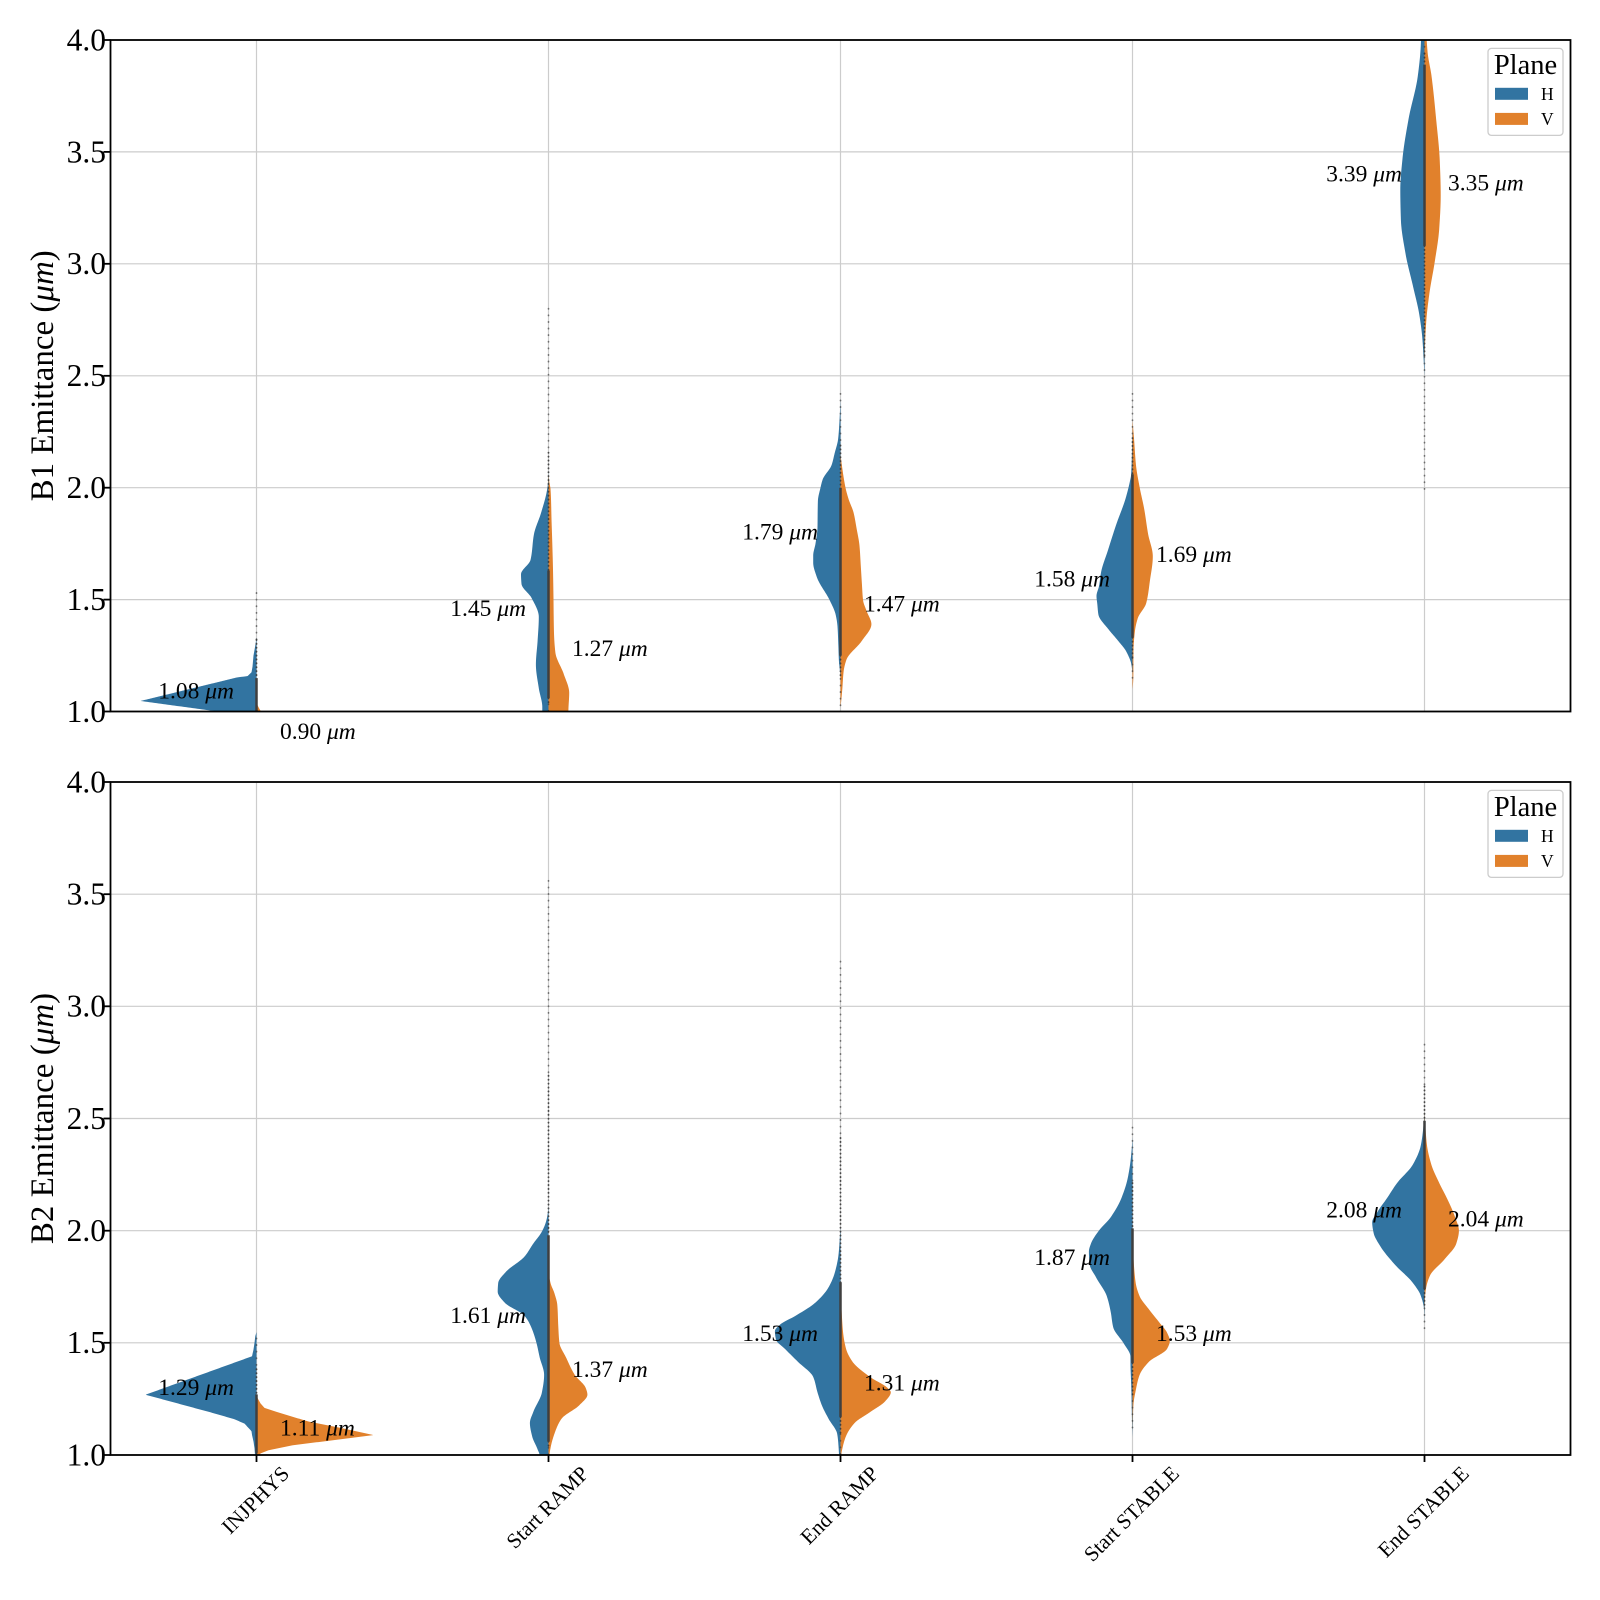 The height and width of the screenshot is (1600, 1600). Describe the element at coordinates (318, 732) in the screenshot. I see `svg-text: 0.90 μm` at that location.